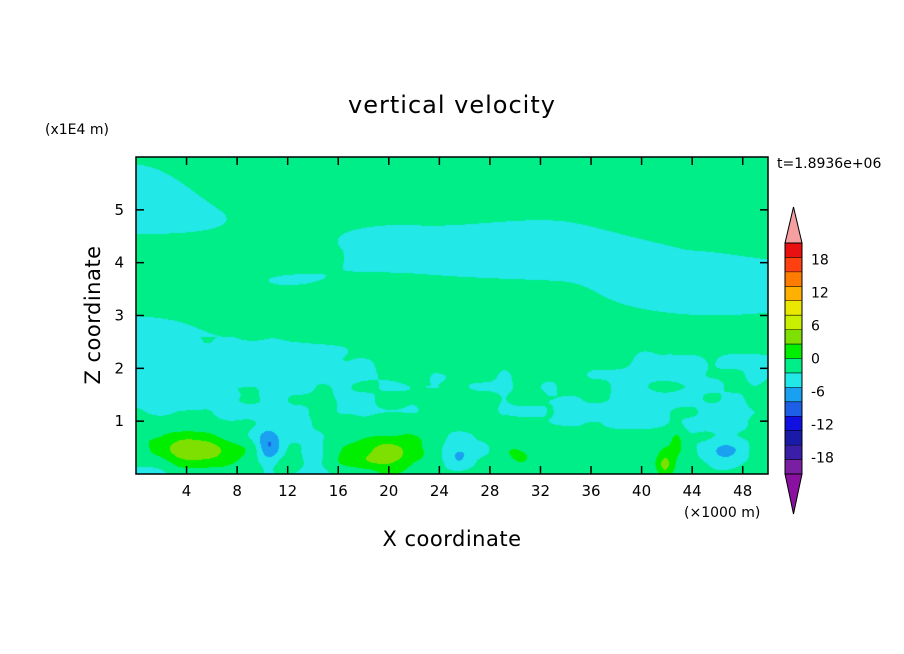  I want to click on colorbar-over-arrow, so click(793, 225).